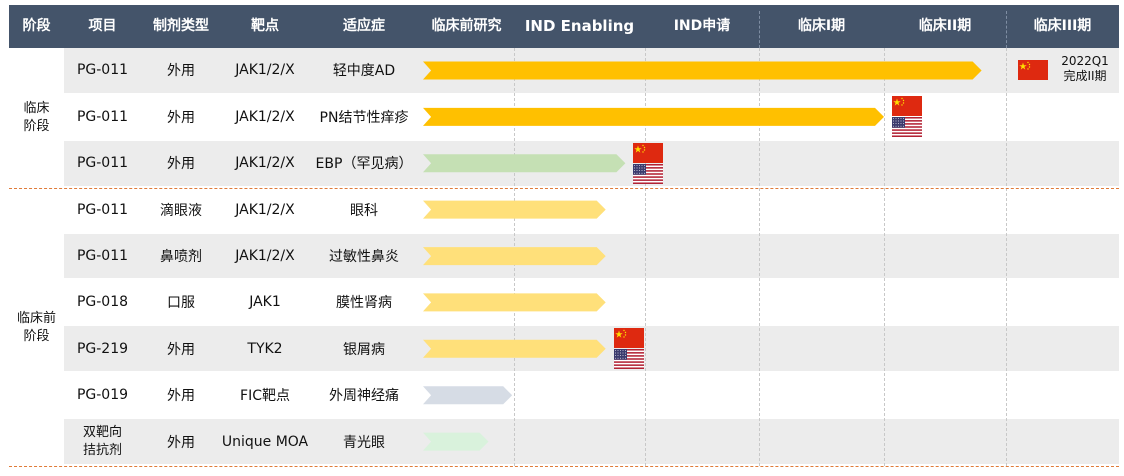 Image resolution: width=1124 pixels, height=476 pixels. What do you see at coordinates (181, 257) in the screenshot?
I see `cell-dosage: 鼻喷剂` at bounding box center [181, 257].